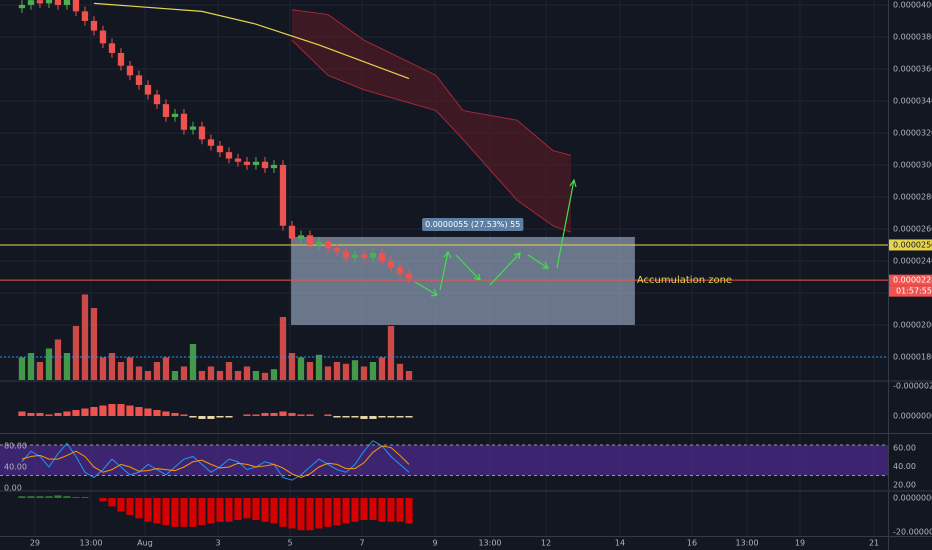 The height and width of the screenshot is (550, 932). Describe the element at coordinates (215, 462) in the screenshot. I see `stoch-line` at that location.